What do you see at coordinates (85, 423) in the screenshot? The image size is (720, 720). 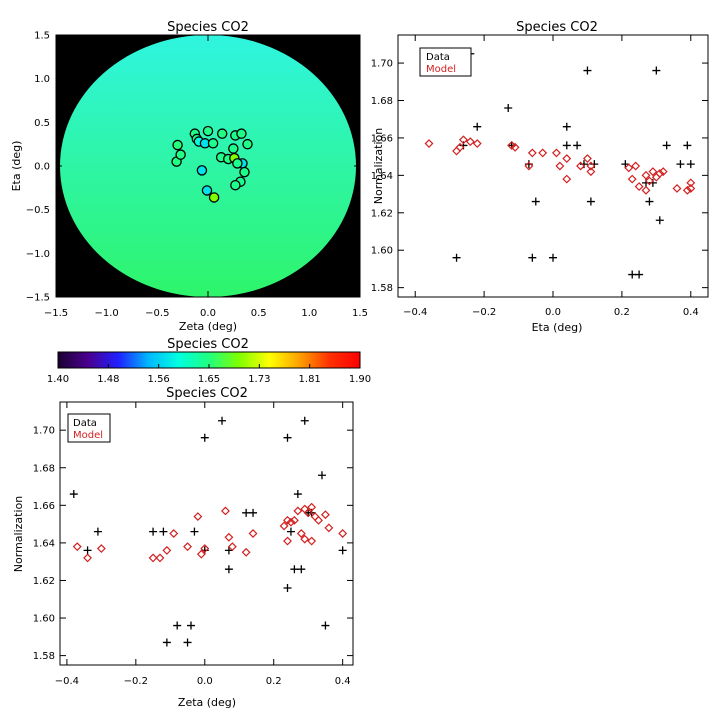 I see `zeta-legend-data: Data` at bounding box center [85, 423].